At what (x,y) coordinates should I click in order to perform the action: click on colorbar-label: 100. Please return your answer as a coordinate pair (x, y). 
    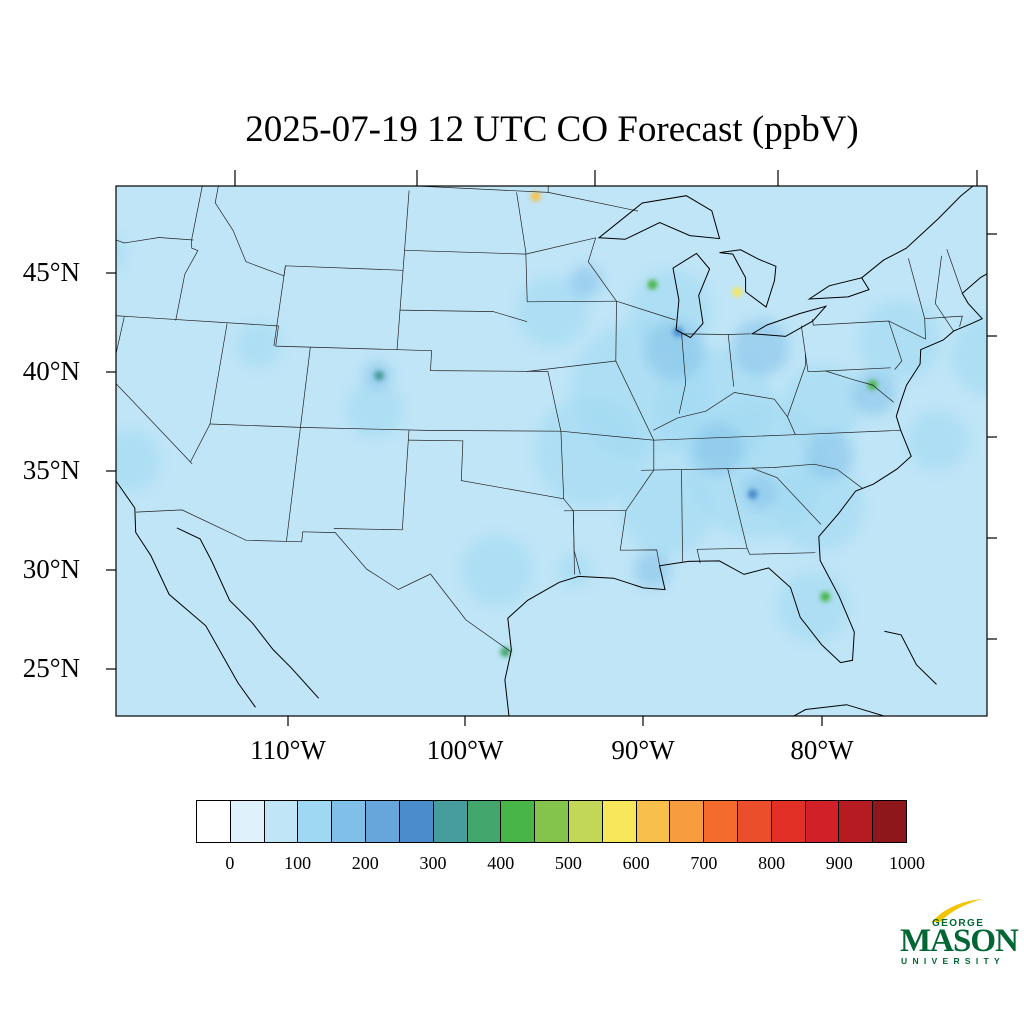
    Looking at the image, I should click on (298, 863).